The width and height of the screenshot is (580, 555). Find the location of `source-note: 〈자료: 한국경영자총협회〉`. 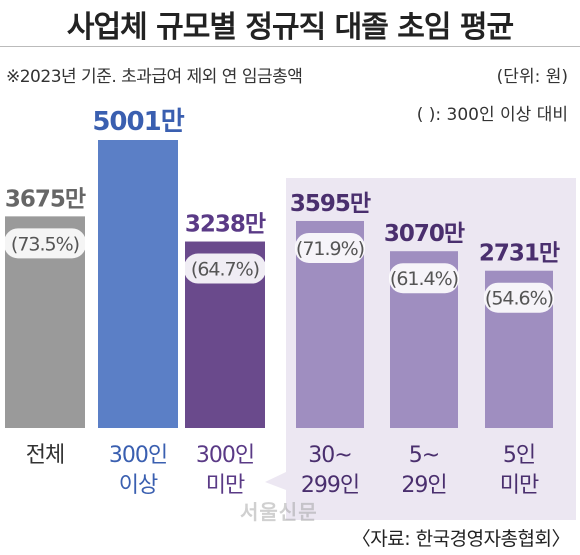

source-note: 〈자료: 한국경영자총협회〉 is located at coordinates (461, 539).